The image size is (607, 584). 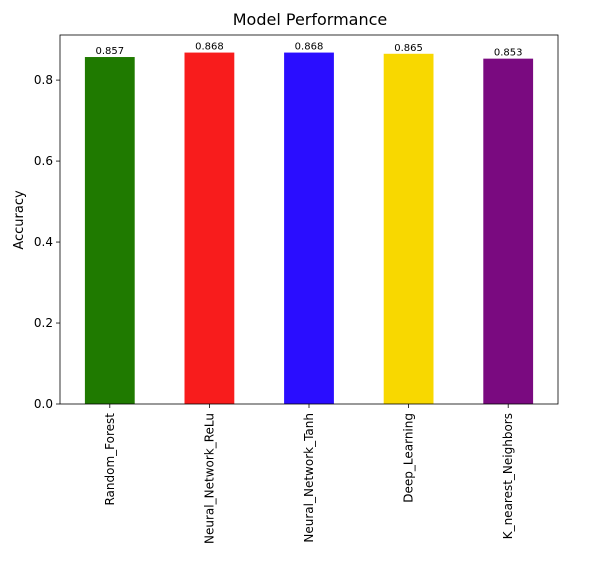 I want to click on x-tick-label: Deep_Learning, so click(x=409, y=458).